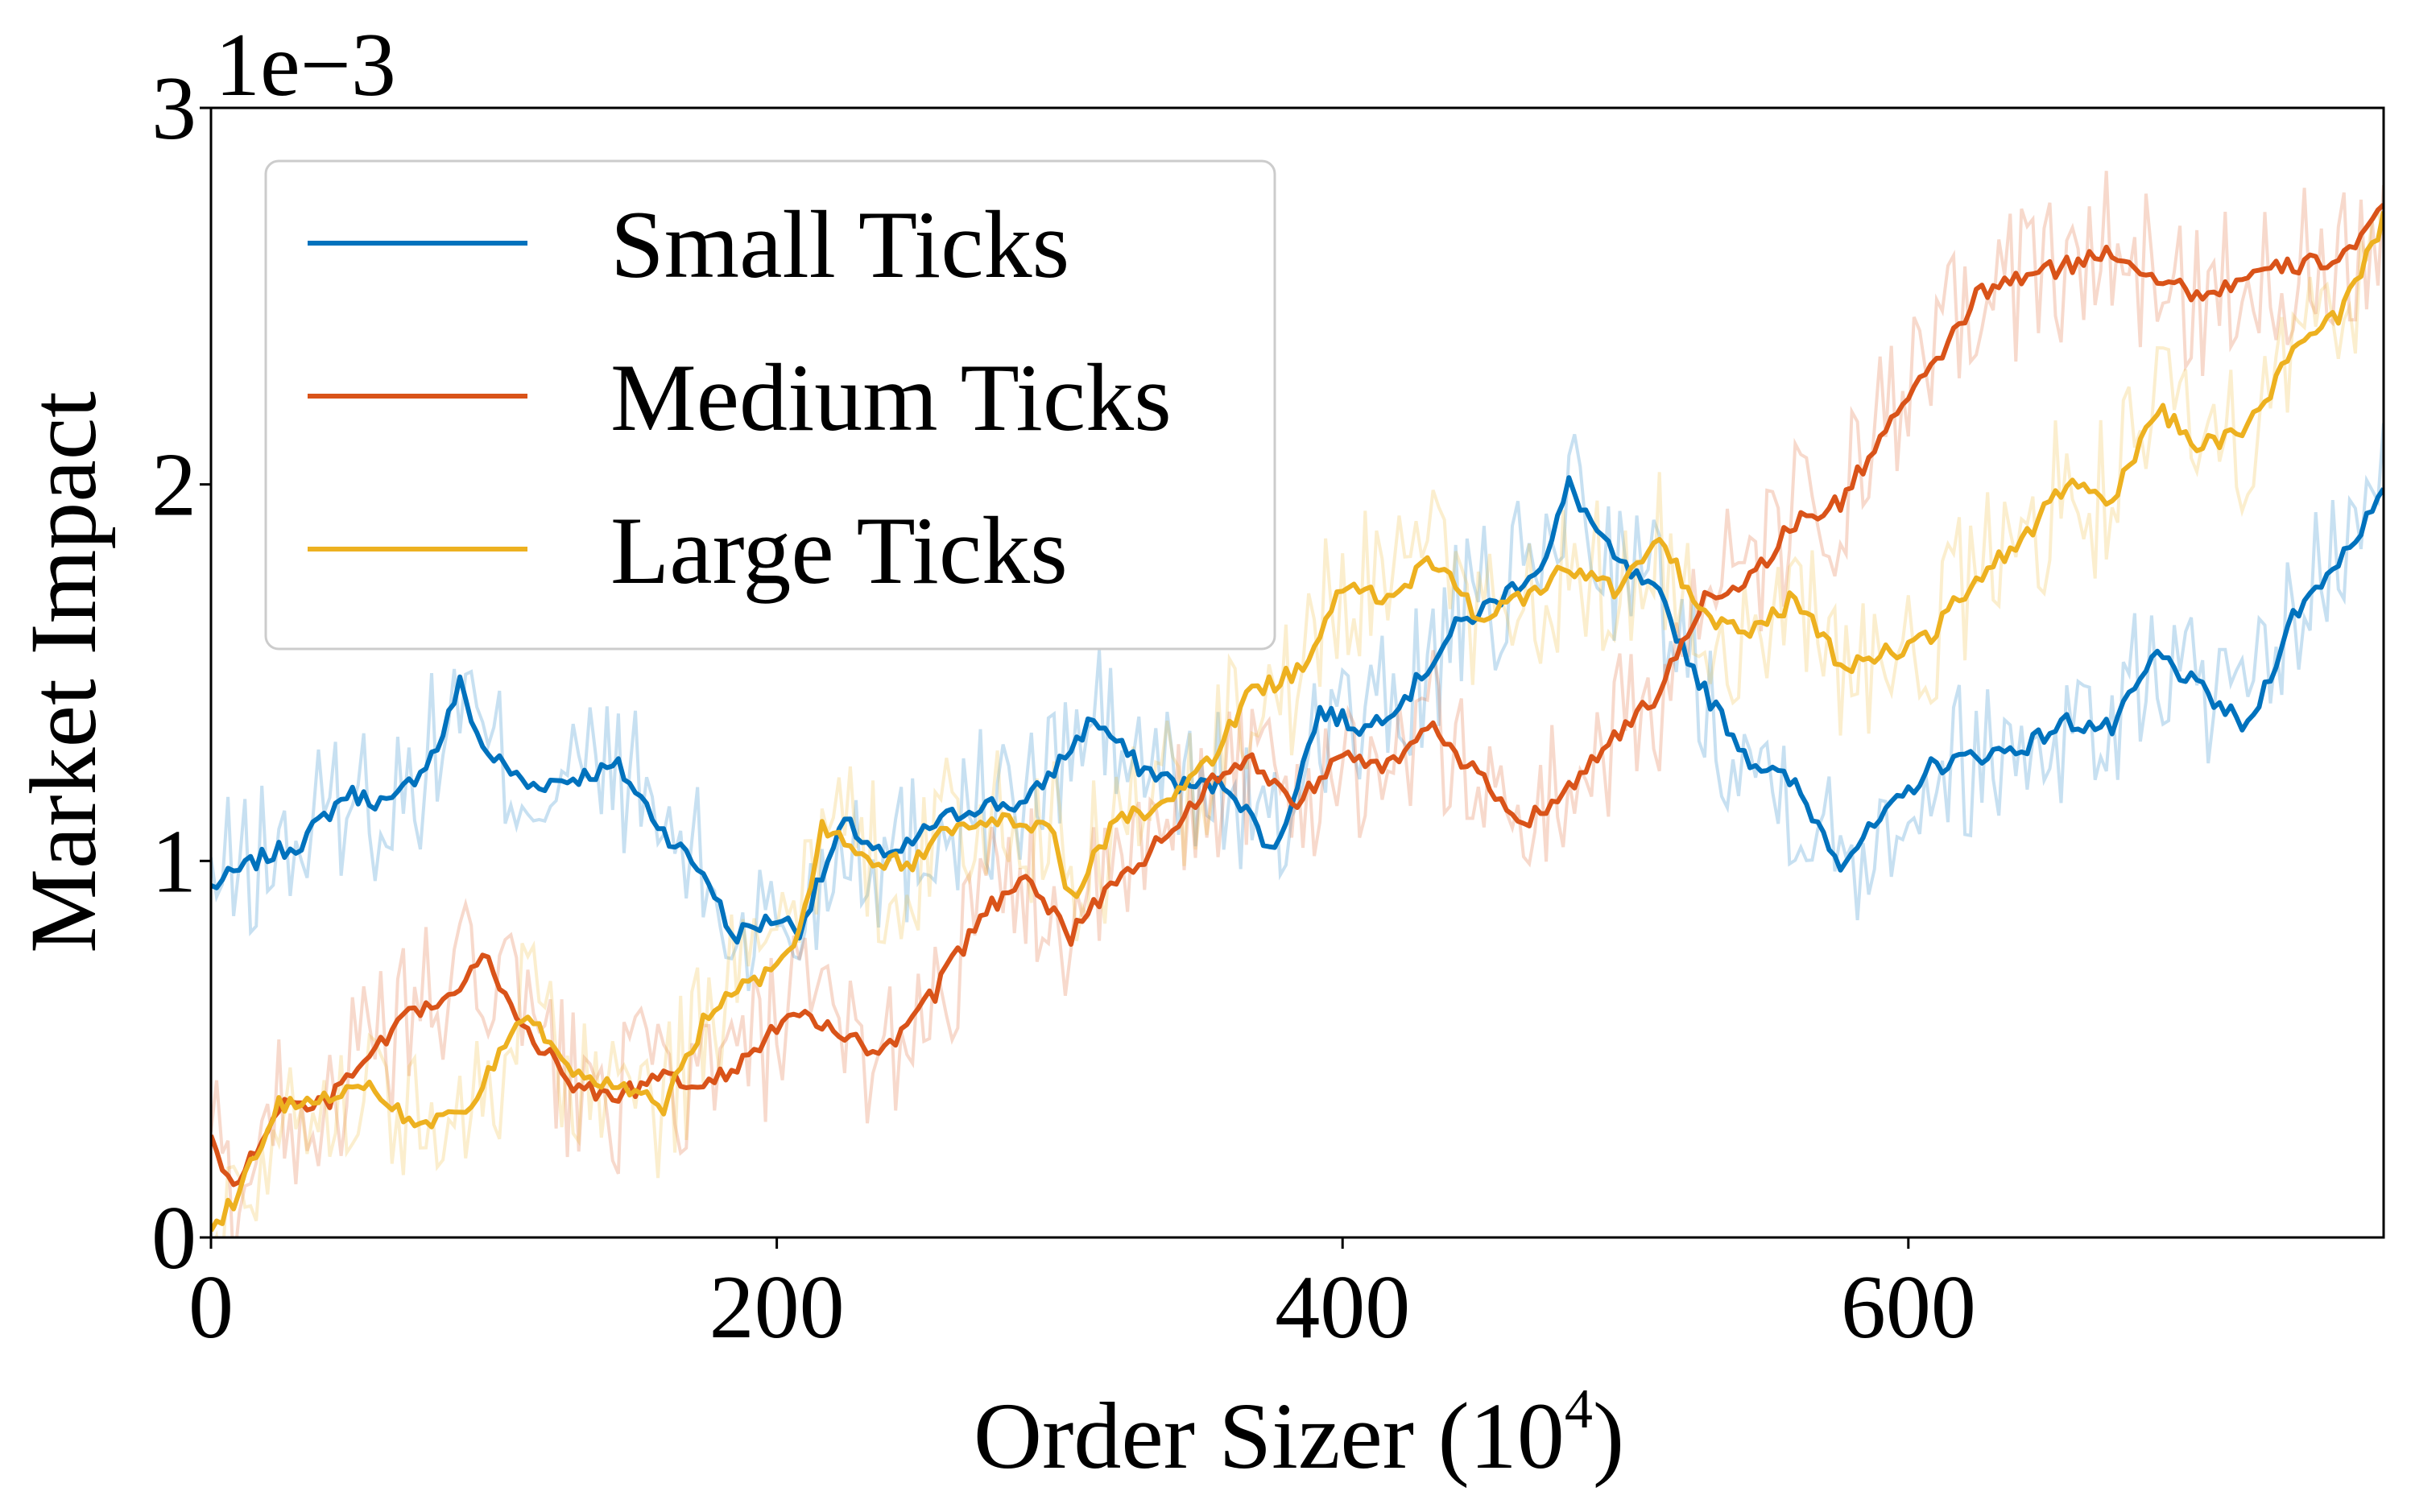 Image resolution: width=2411 pixels, height=1512 pixels. I want to click on x-axis-label-superscript: 4, so click(1579, 1409).